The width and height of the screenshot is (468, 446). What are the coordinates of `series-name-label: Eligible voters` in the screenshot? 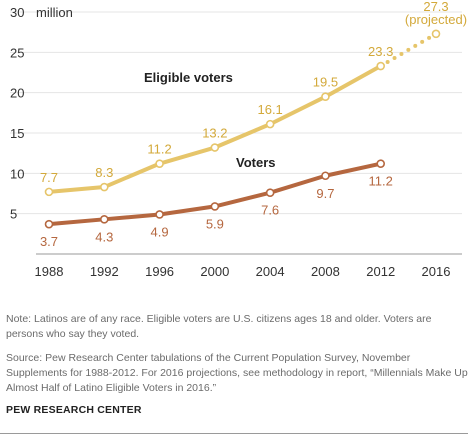 It's located at (188, 77).